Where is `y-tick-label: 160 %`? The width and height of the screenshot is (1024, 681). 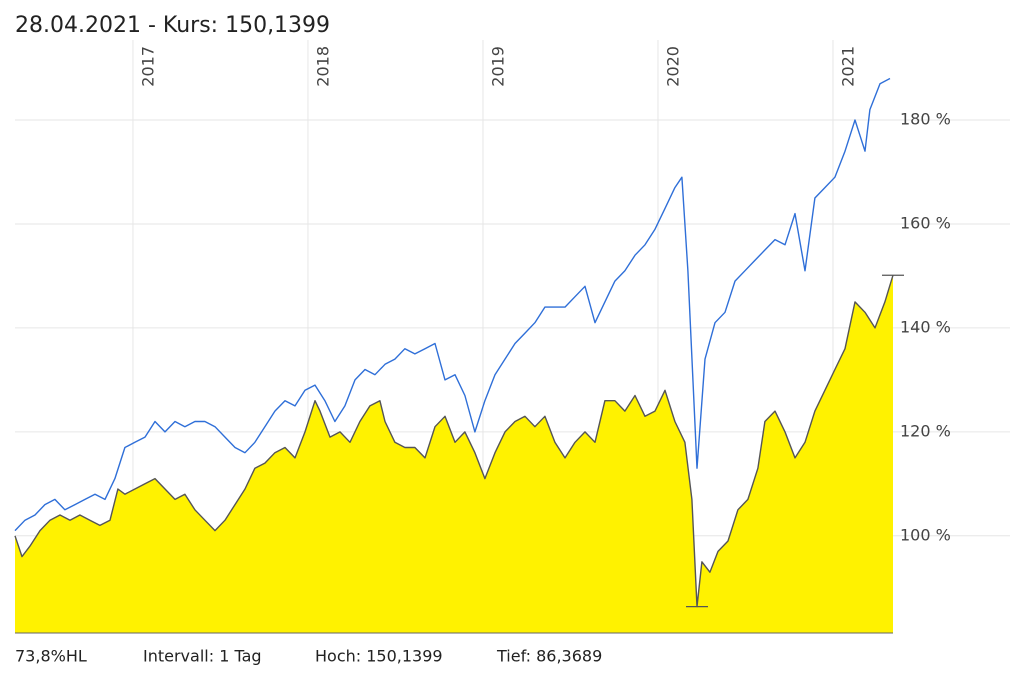
y-tick-label: 160 % is located at coordinates (925, 222).